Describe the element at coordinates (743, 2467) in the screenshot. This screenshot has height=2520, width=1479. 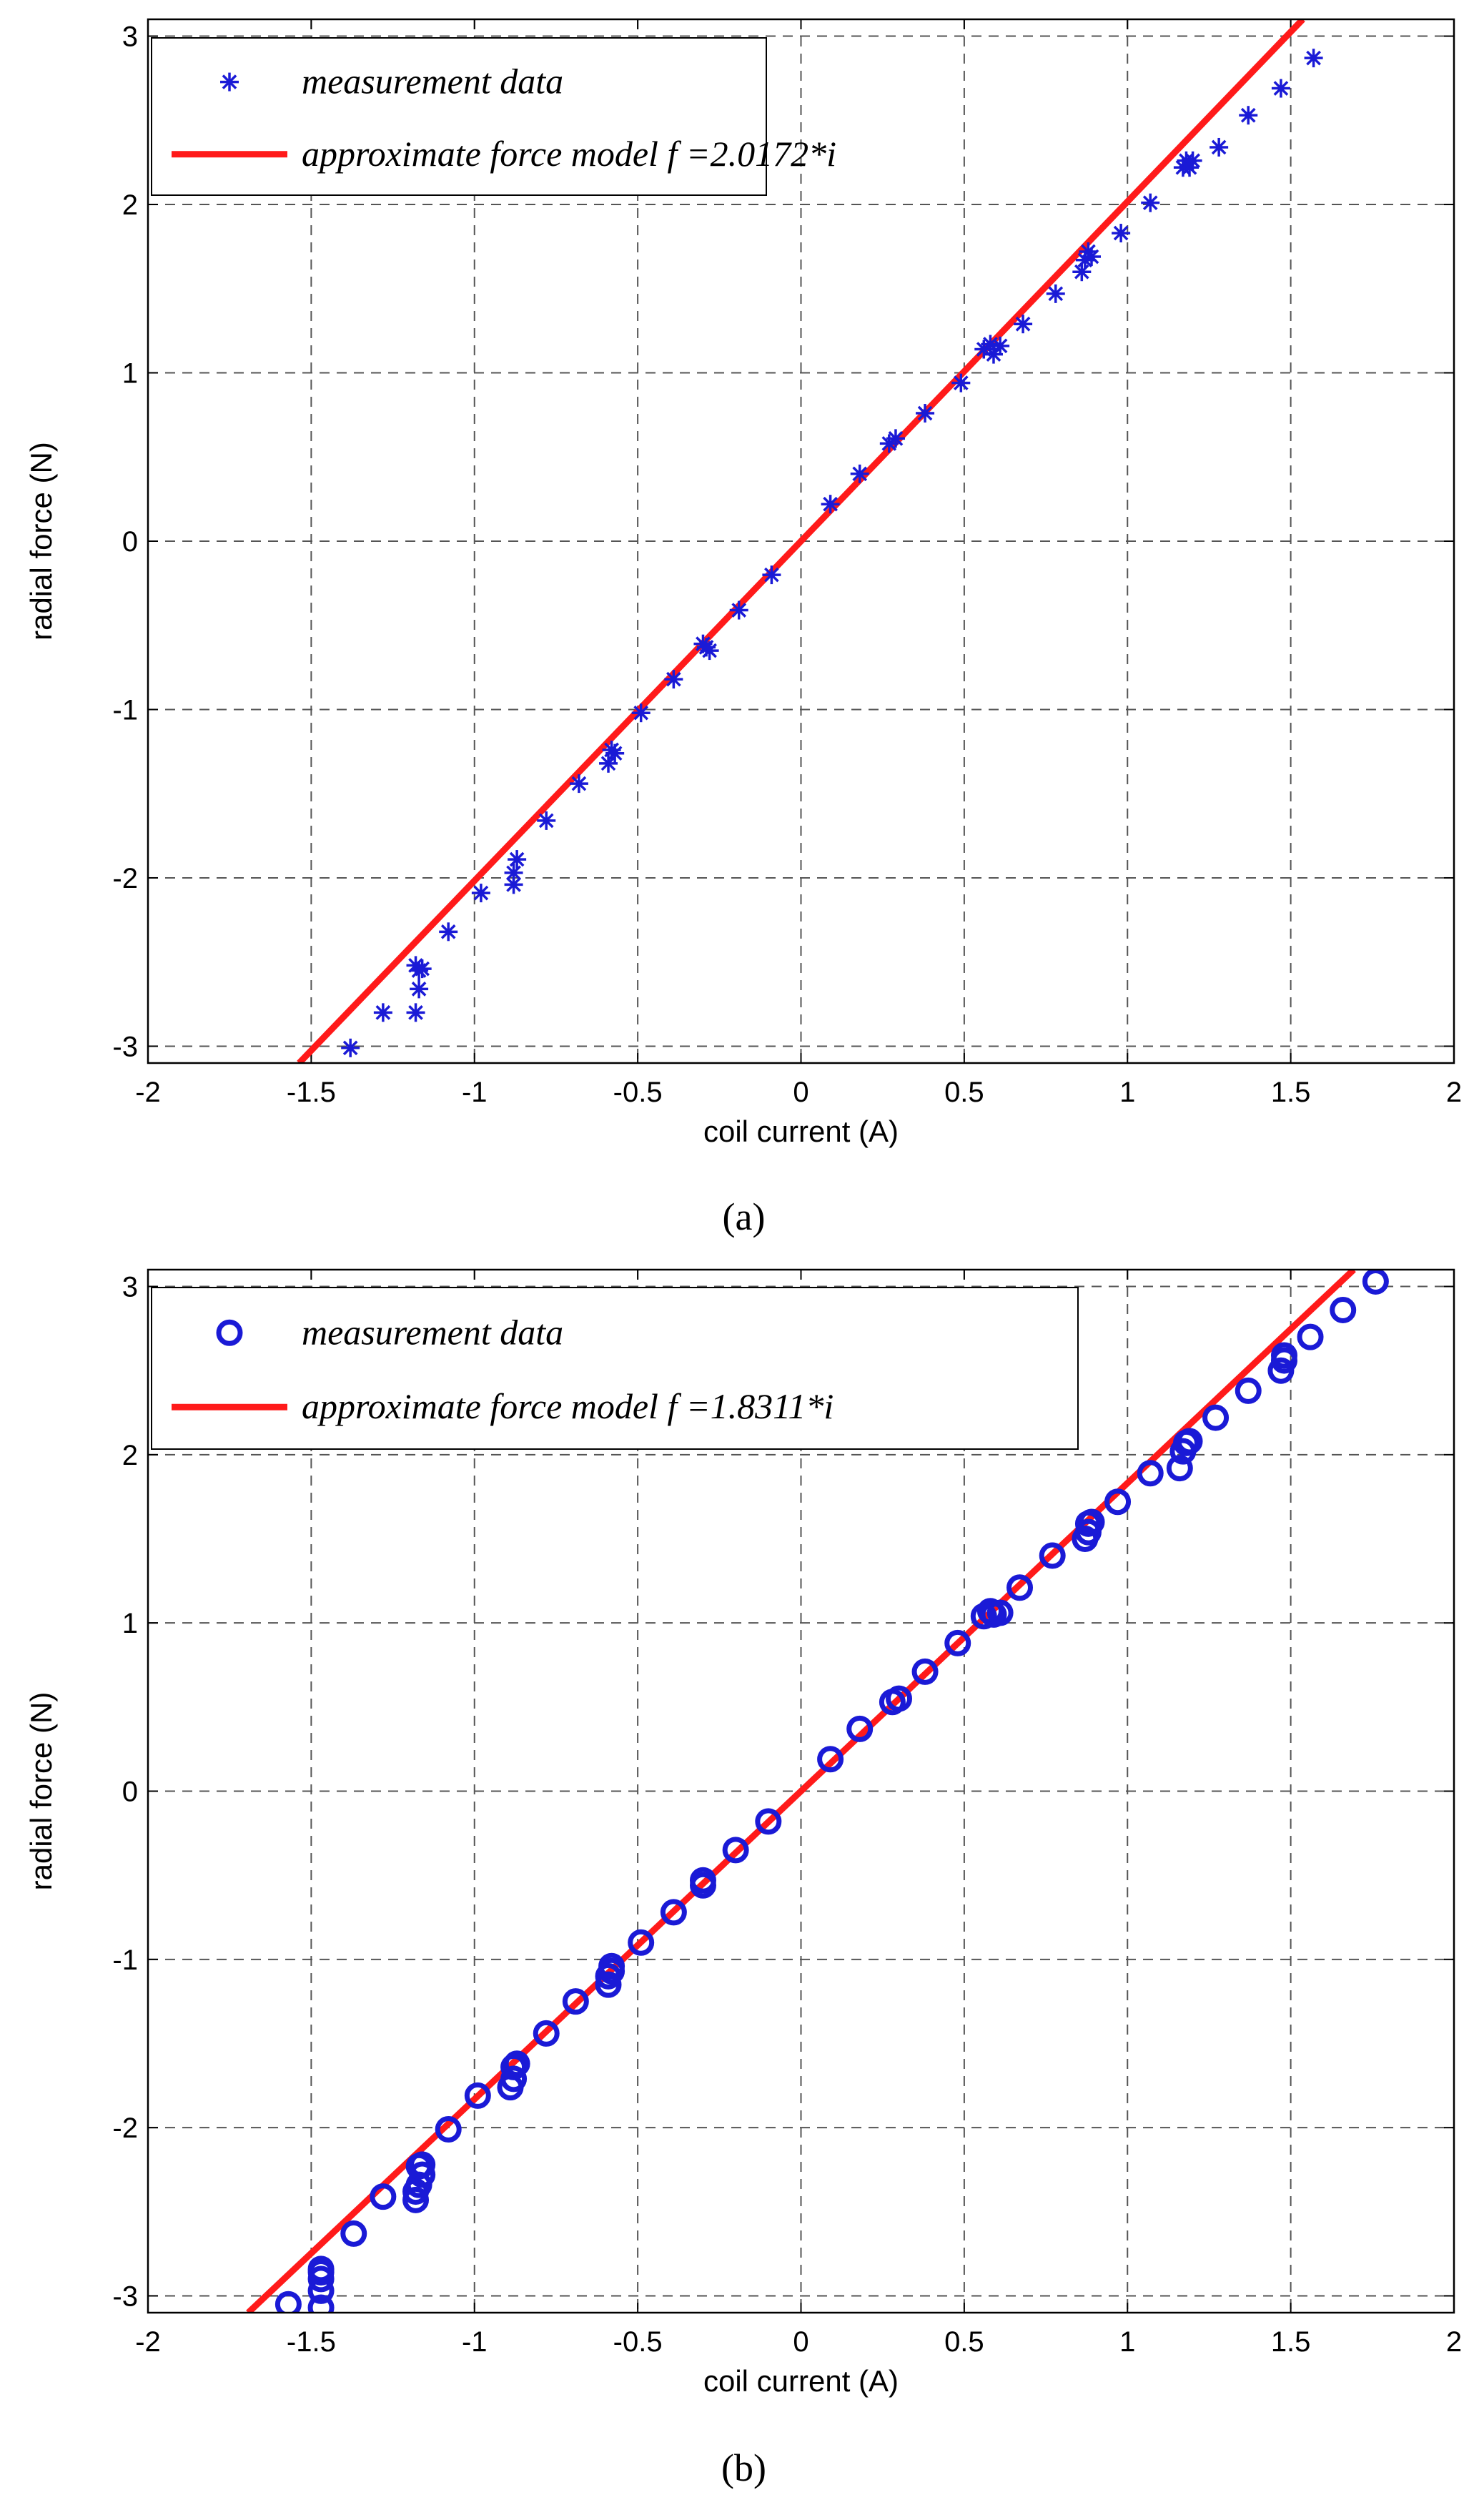
I see `panel-label: (b)` at that location.